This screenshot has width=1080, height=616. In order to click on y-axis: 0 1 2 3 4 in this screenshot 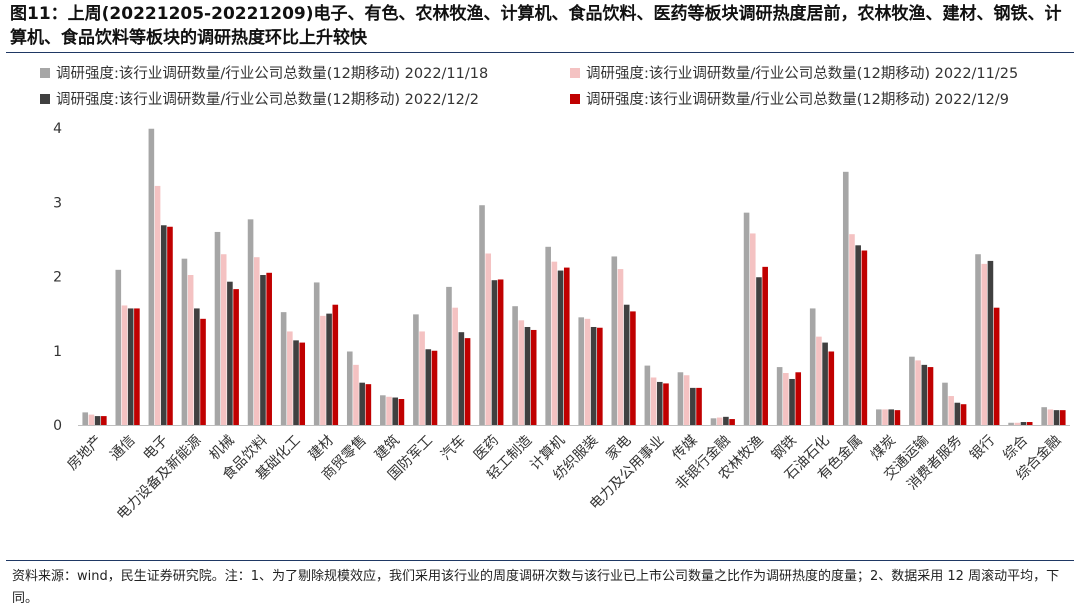, I will do `click(57, 277)`.